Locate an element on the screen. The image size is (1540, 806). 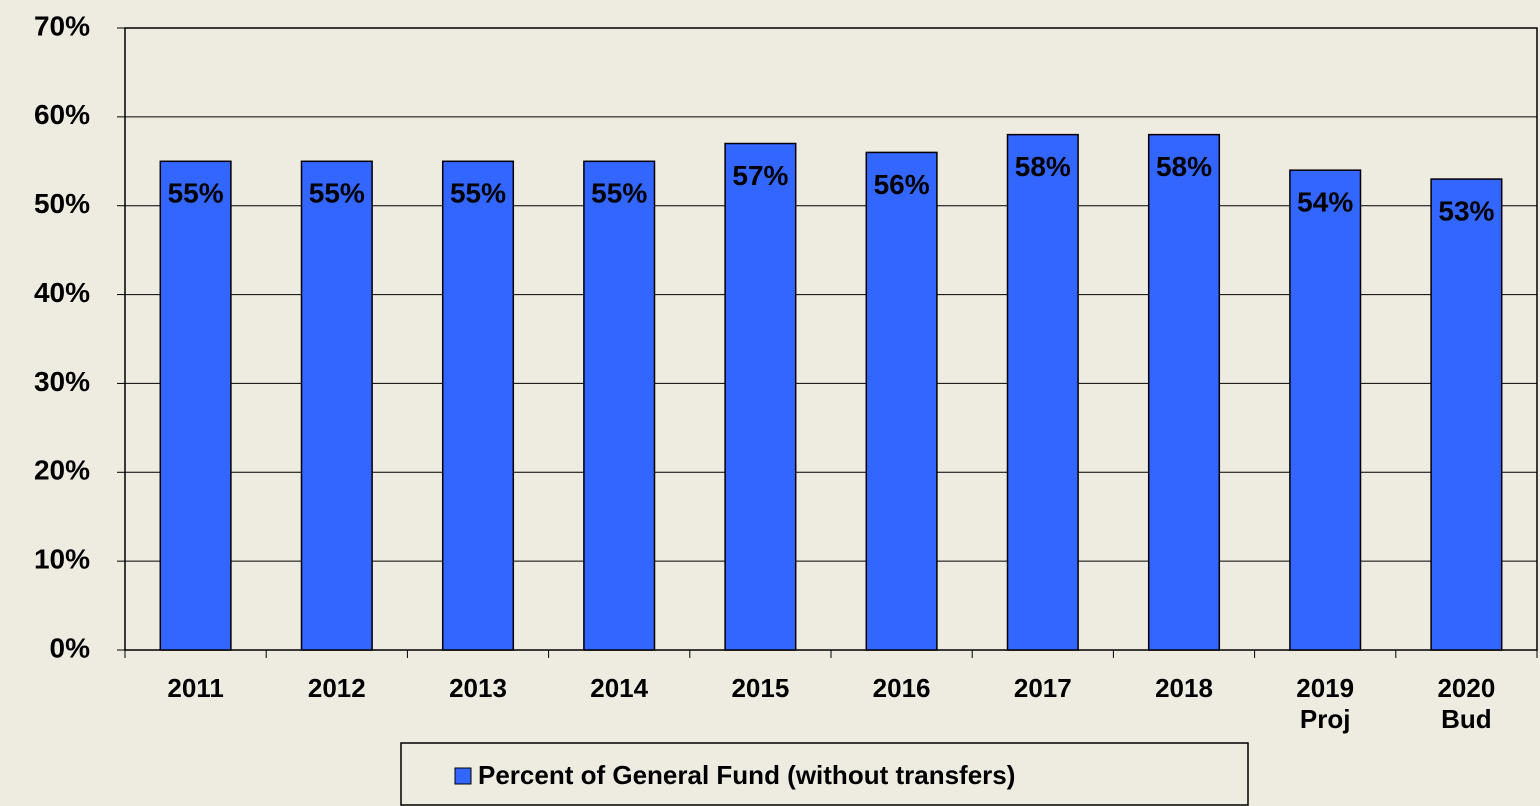
x-tick-label: 2013 is located at coordinates (478, 688).